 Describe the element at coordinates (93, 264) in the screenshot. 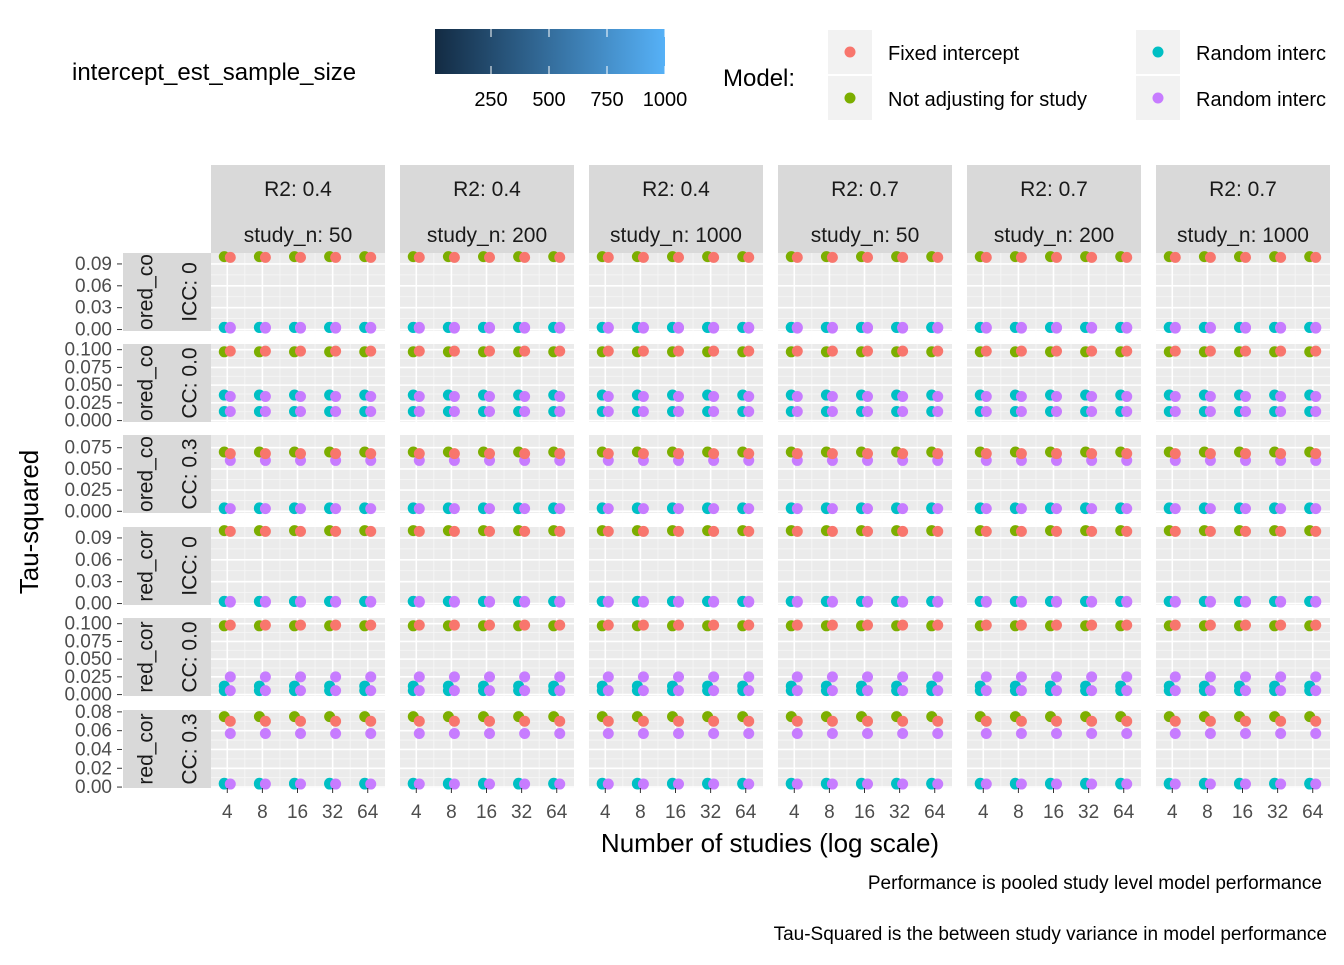

I see `y-tick-label: 0.09` at that location.